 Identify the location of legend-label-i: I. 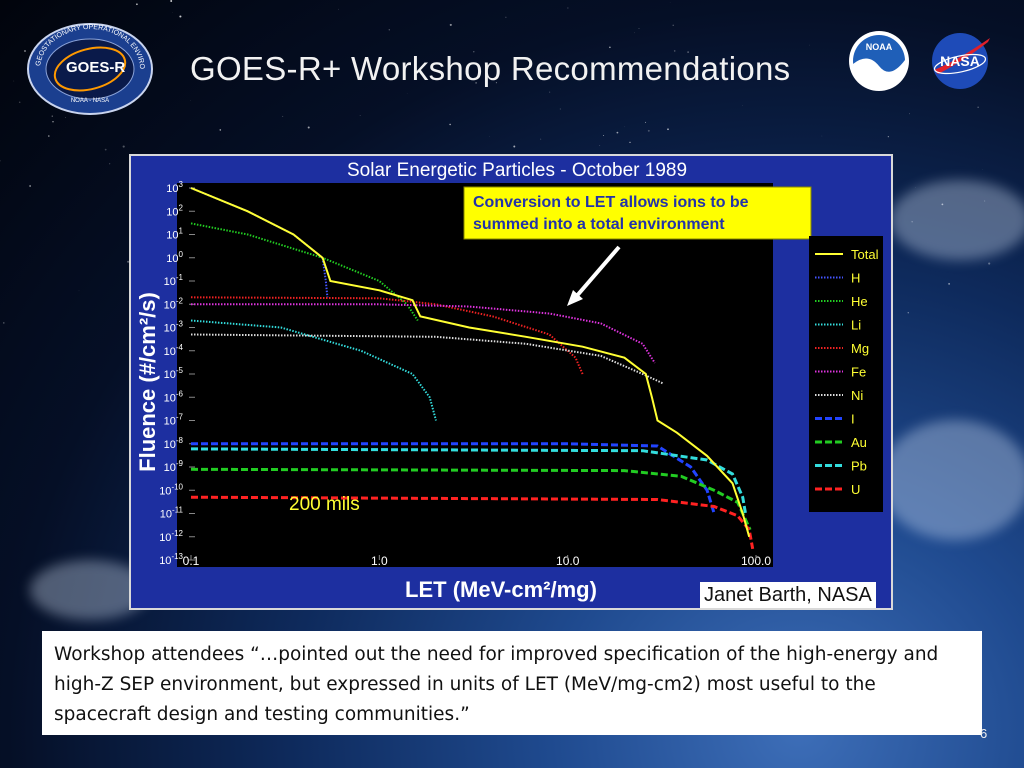
(853, 419).